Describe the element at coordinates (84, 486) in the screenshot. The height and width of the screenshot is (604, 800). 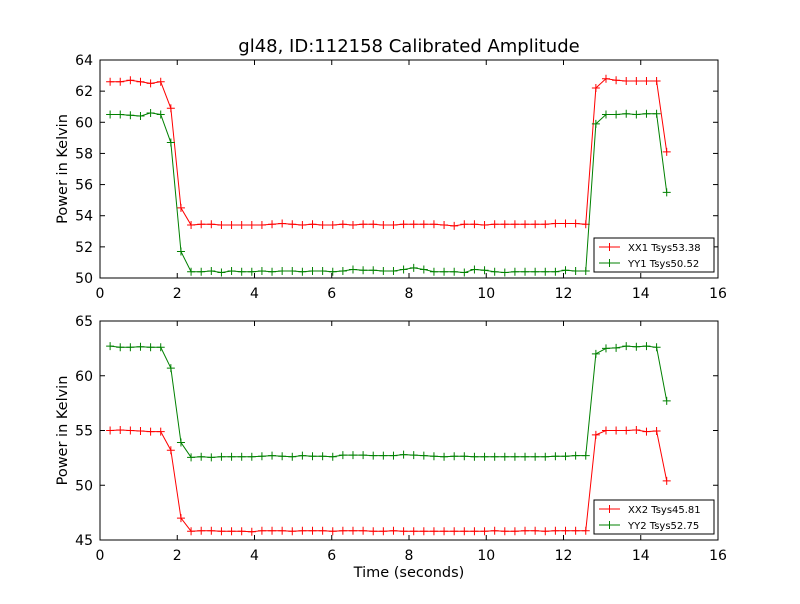
I see `y-tick-label: 50` at that location.